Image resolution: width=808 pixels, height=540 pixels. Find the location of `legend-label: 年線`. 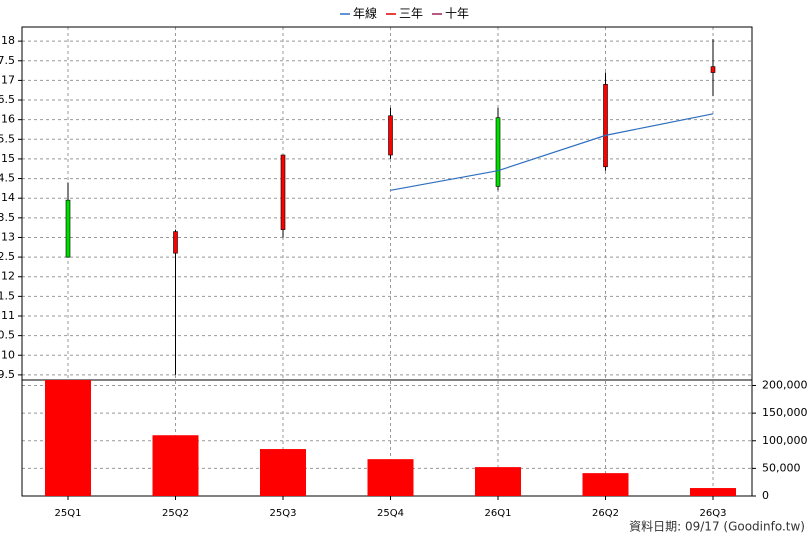

legend-label: 年線 is located at coordinates (365, 13).